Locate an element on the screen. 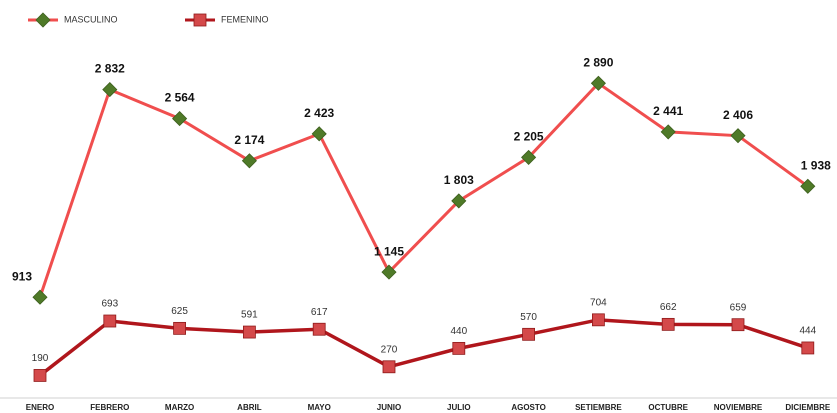  data-label: 440 is located at coordinates (458, 331).